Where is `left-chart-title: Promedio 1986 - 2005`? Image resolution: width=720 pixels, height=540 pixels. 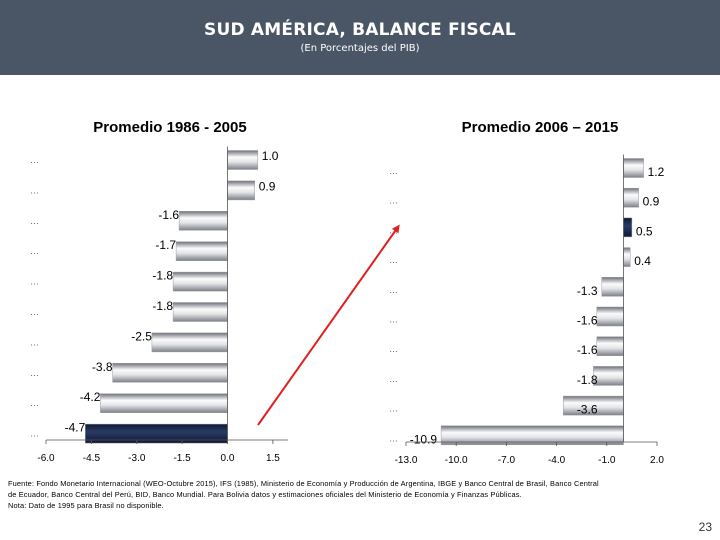
left-chart-title: Promedio 1986 - 2005 is located at coordinates (169, 127).